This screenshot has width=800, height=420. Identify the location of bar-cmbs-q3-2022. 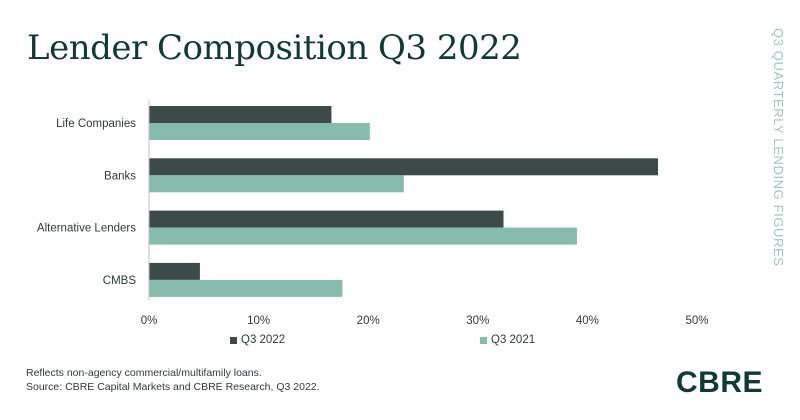
(174, 271).